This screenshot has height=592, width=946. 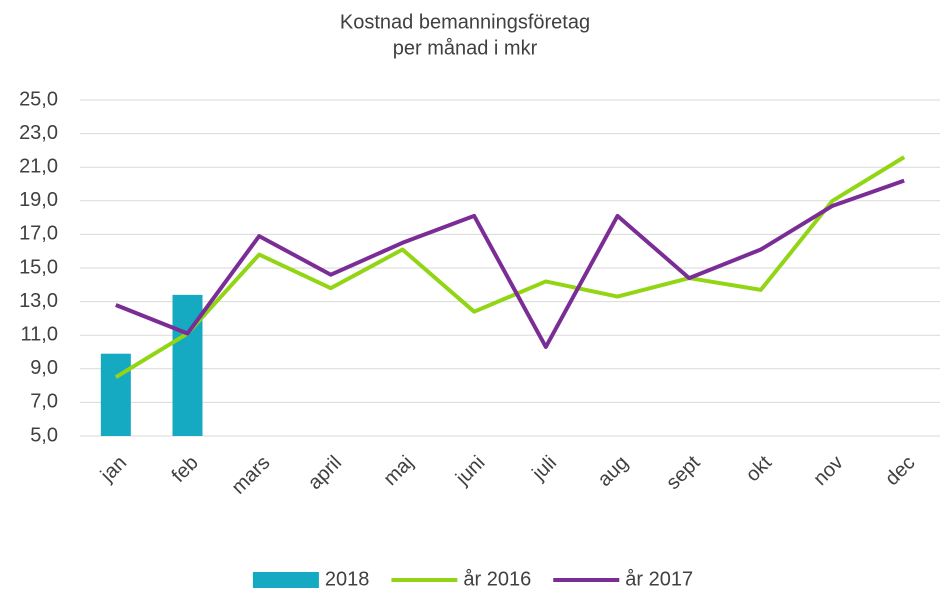 I want to click on y-tick-label: 21,0, so click(x=38, y=166).